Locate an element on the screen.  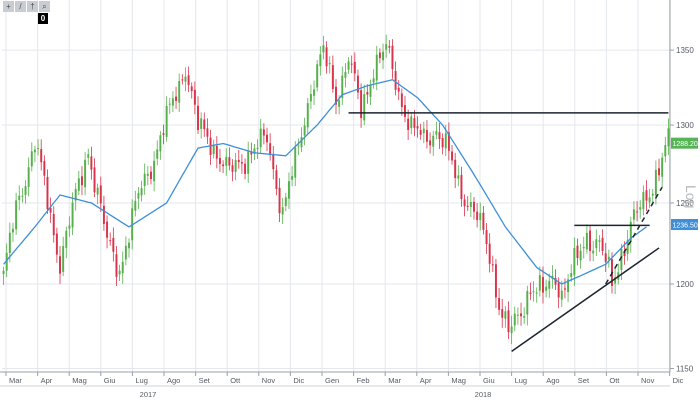
annotation-count-badge: 0 is located at coordinates (43, 18).